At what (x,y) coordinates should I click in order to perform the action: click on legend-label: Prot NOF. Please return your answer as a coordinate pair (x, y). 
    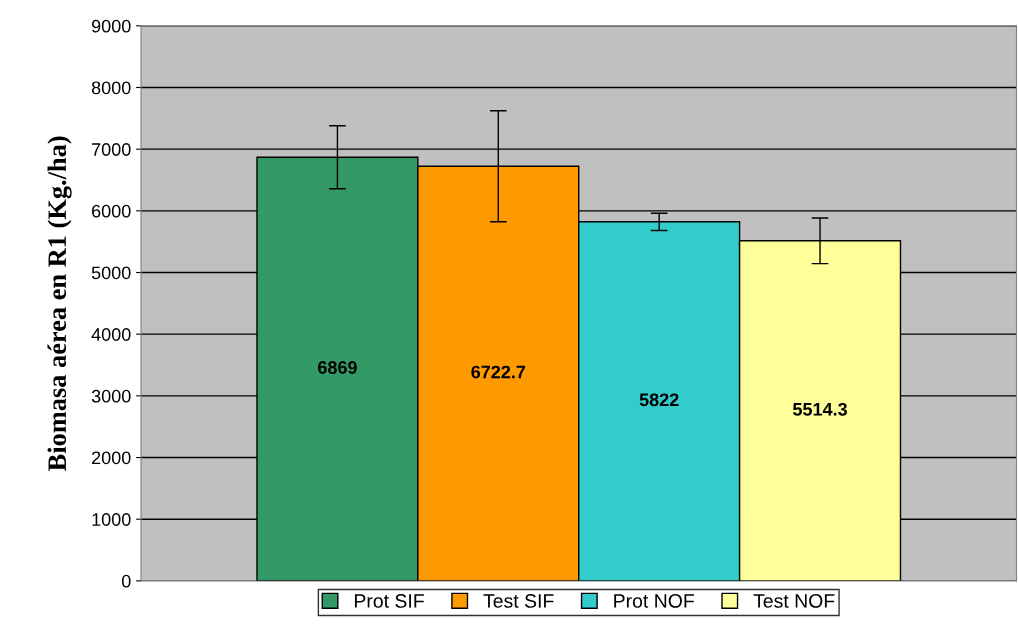
    Looking at the image, I should click on (654, 601).